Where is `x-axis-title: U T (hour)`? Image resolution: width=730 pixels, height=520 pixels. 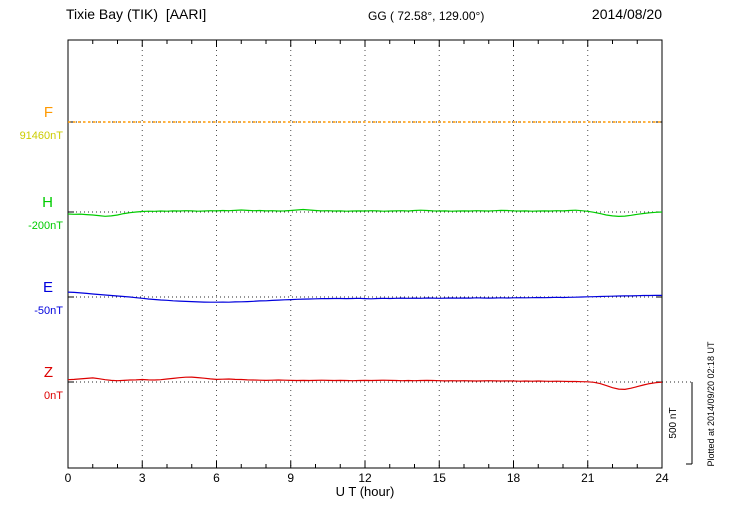 x-axis-title: U T (hour) is located at coordinates (365, 491).